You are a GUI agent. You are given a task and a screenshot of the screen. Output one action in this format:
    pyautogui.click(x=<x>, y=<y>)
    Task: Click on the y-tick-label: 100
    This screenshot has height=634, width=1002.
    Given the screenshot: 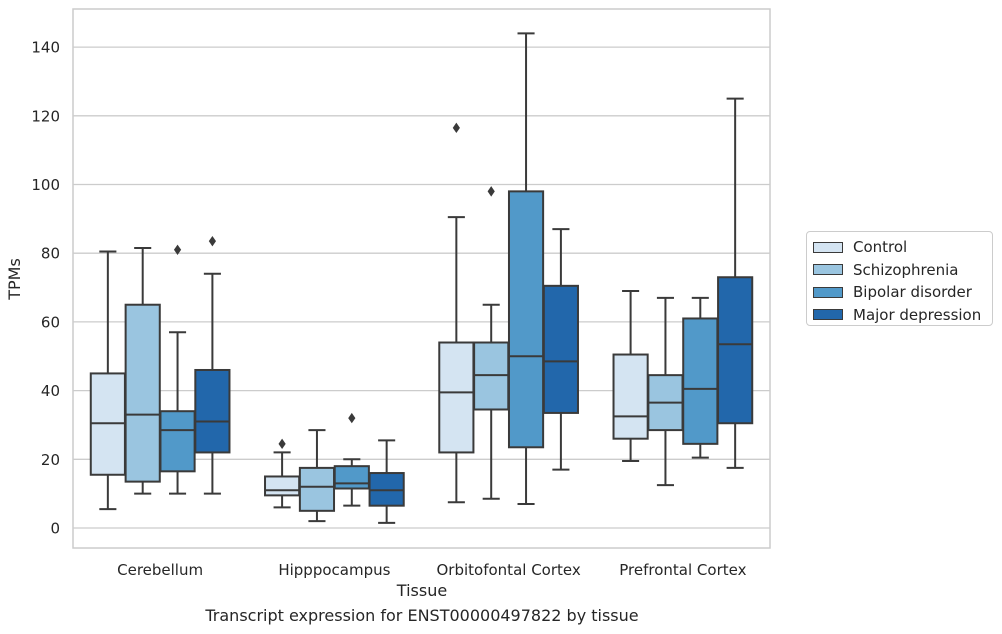 What is the action you would take?
    pyautogui.click(x=45, y=185)
    